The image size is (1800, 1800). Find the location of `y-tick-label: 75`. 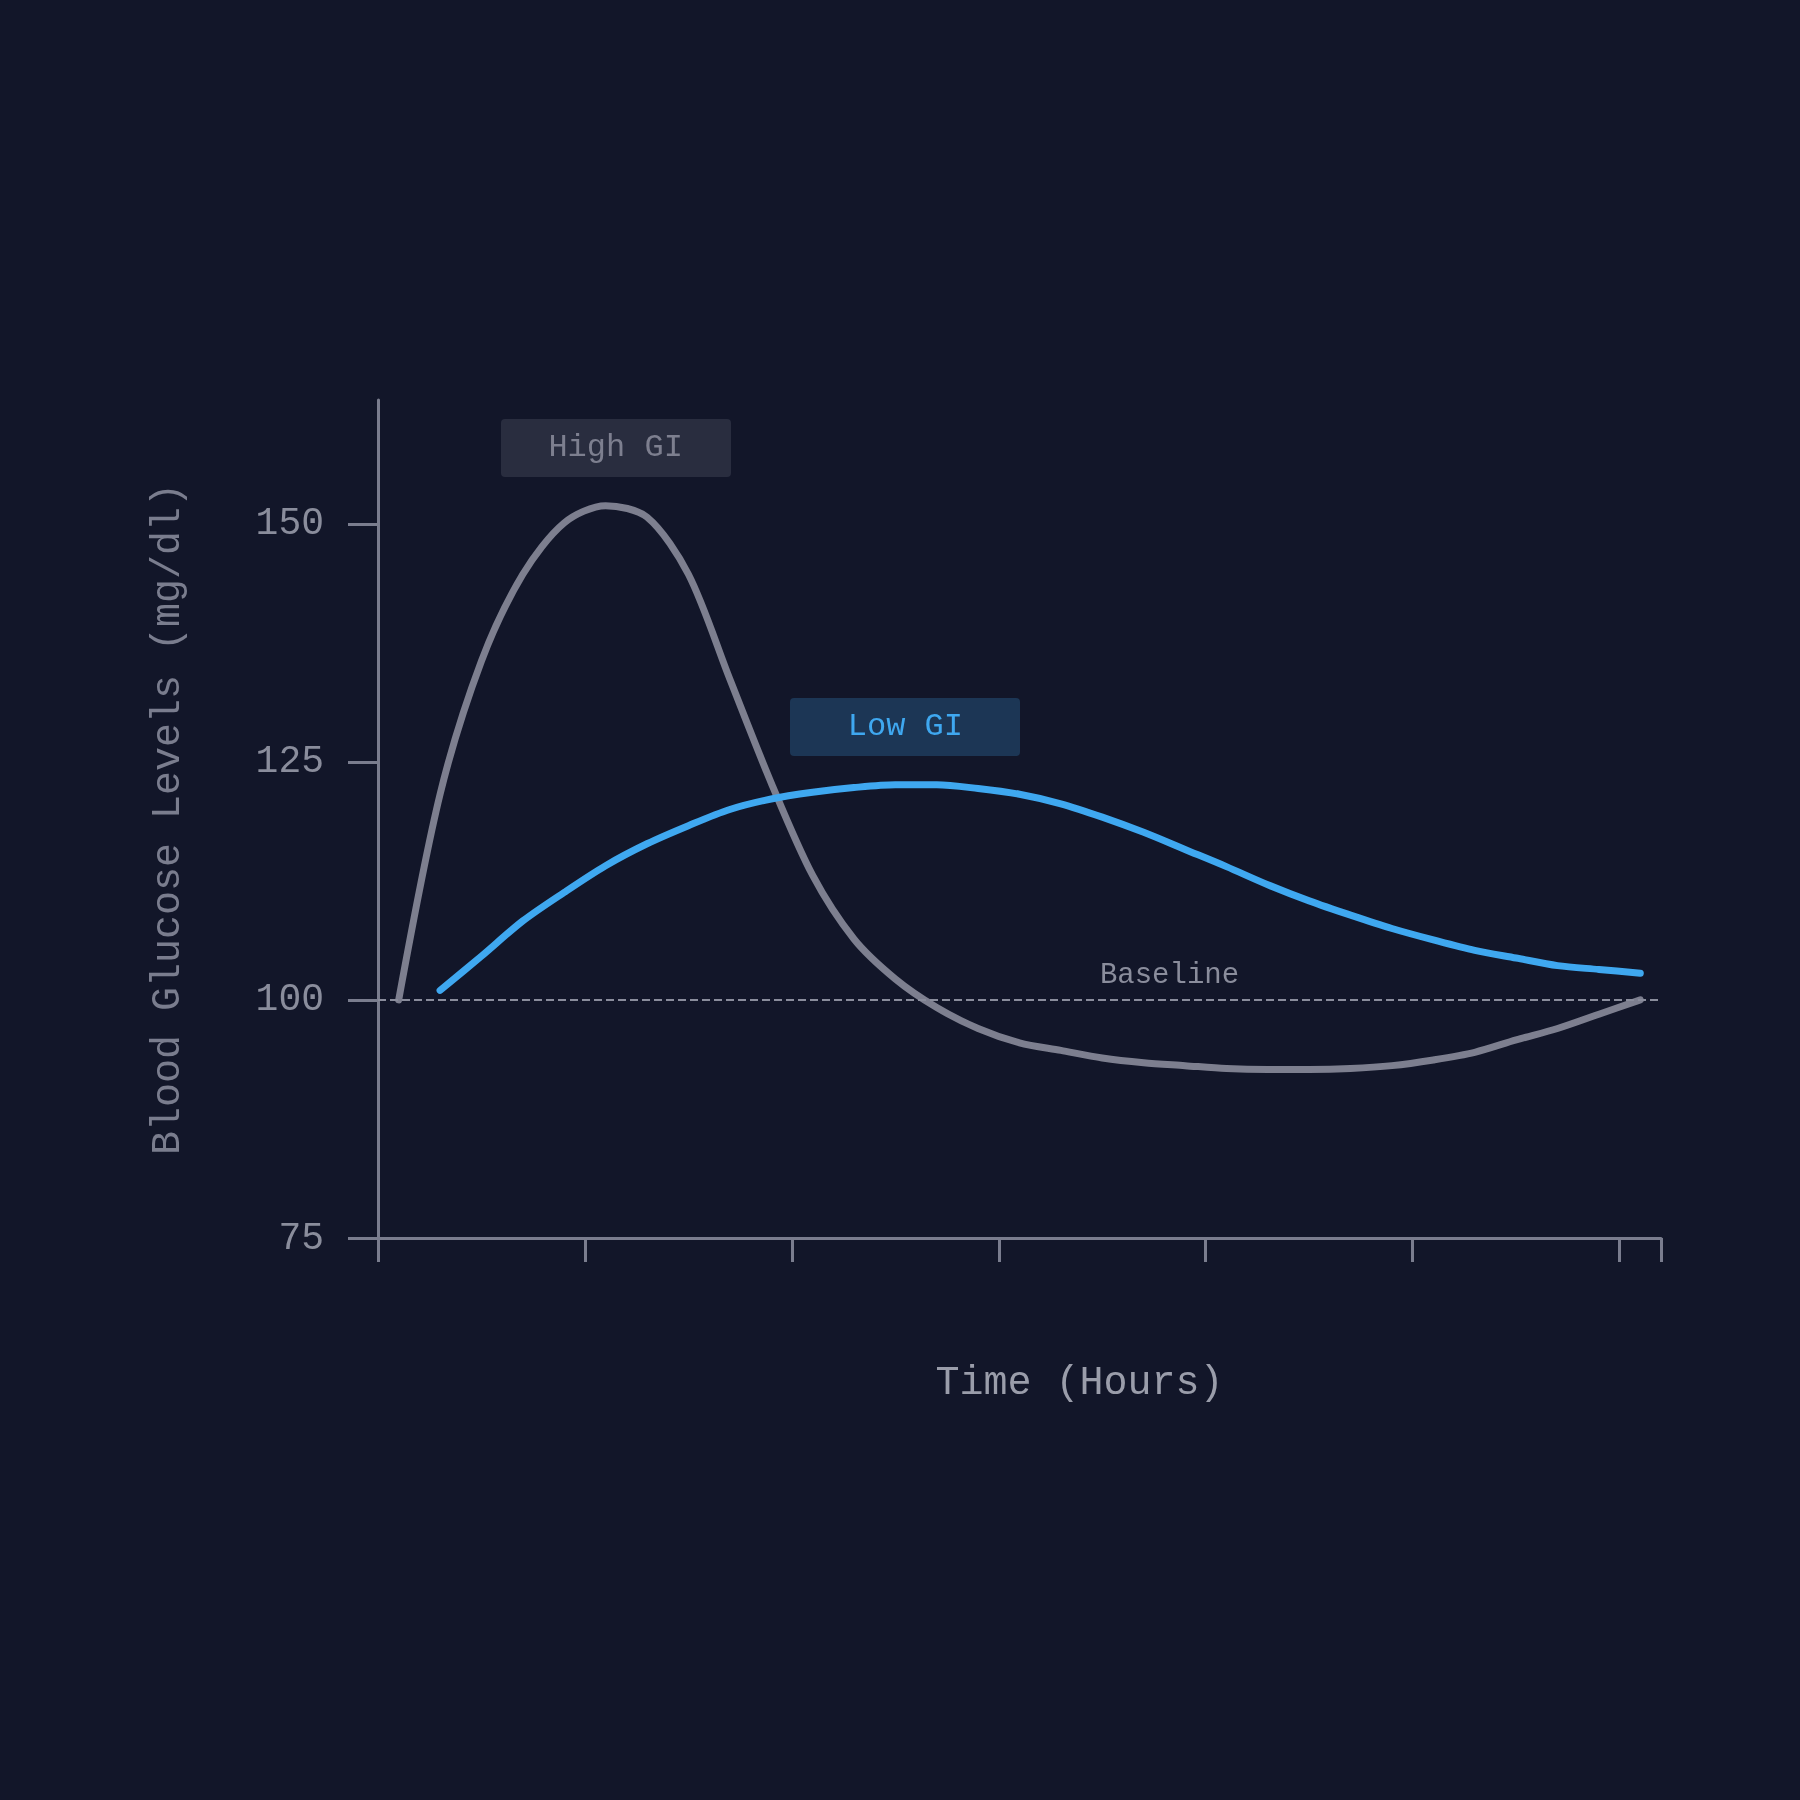

y-tick-label: 75 is located at coordinates (301, 1238).